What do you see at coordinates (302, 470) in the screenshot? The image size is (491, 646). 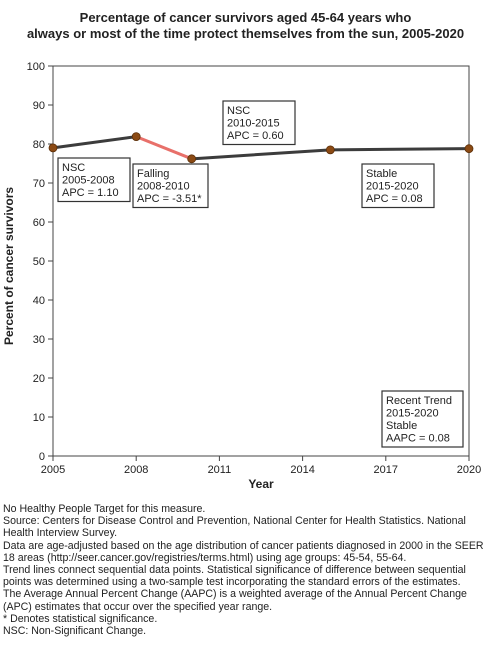 I see `x-tick-label: 2014` at bounding box center [302, 470].